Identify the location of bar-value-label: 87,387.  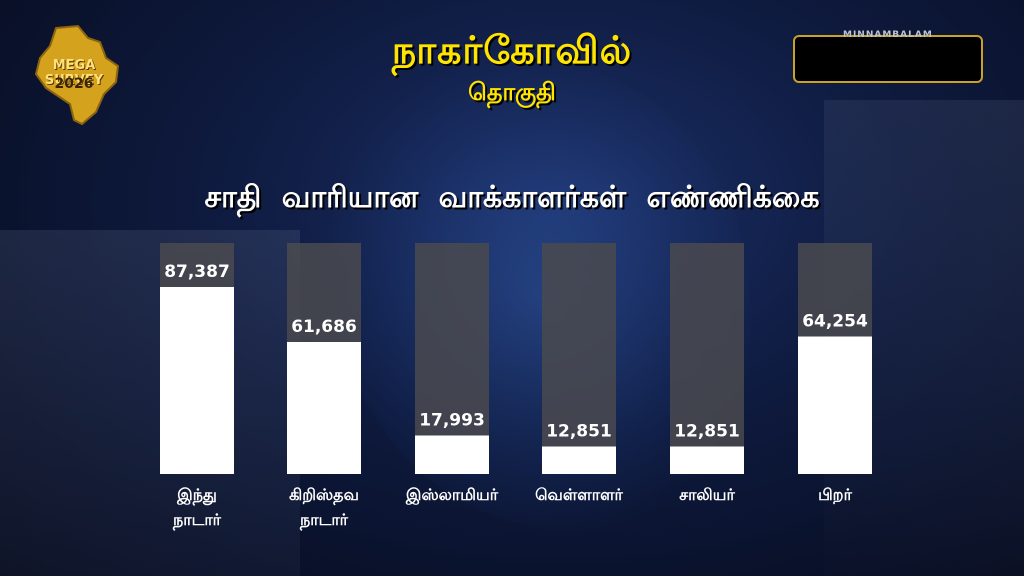
(197, 272).